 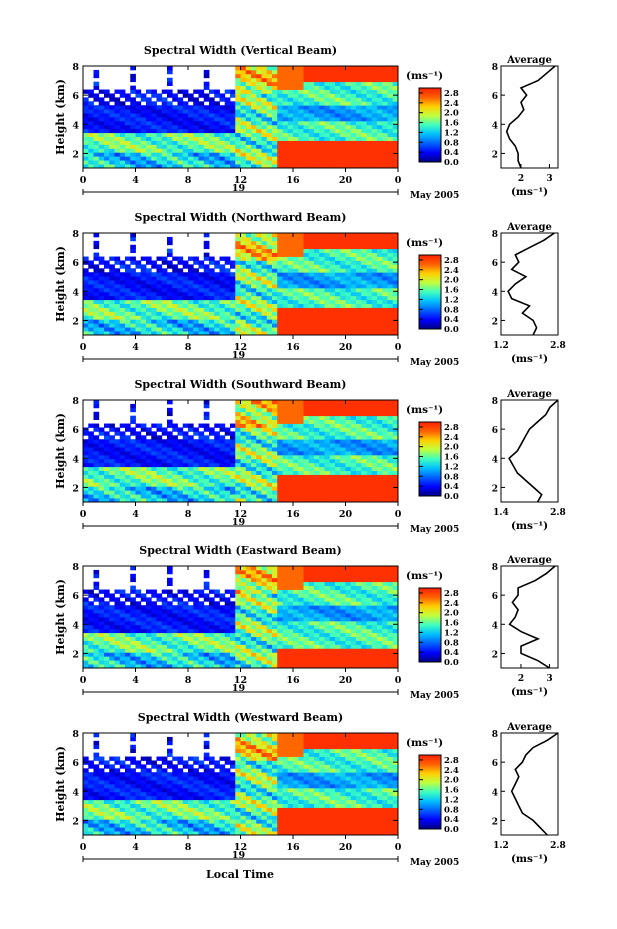 What do you see at coordinates (83, 180) in the screenshot?
I see `x-tick-label: 0` at bounding box center [83, 180].